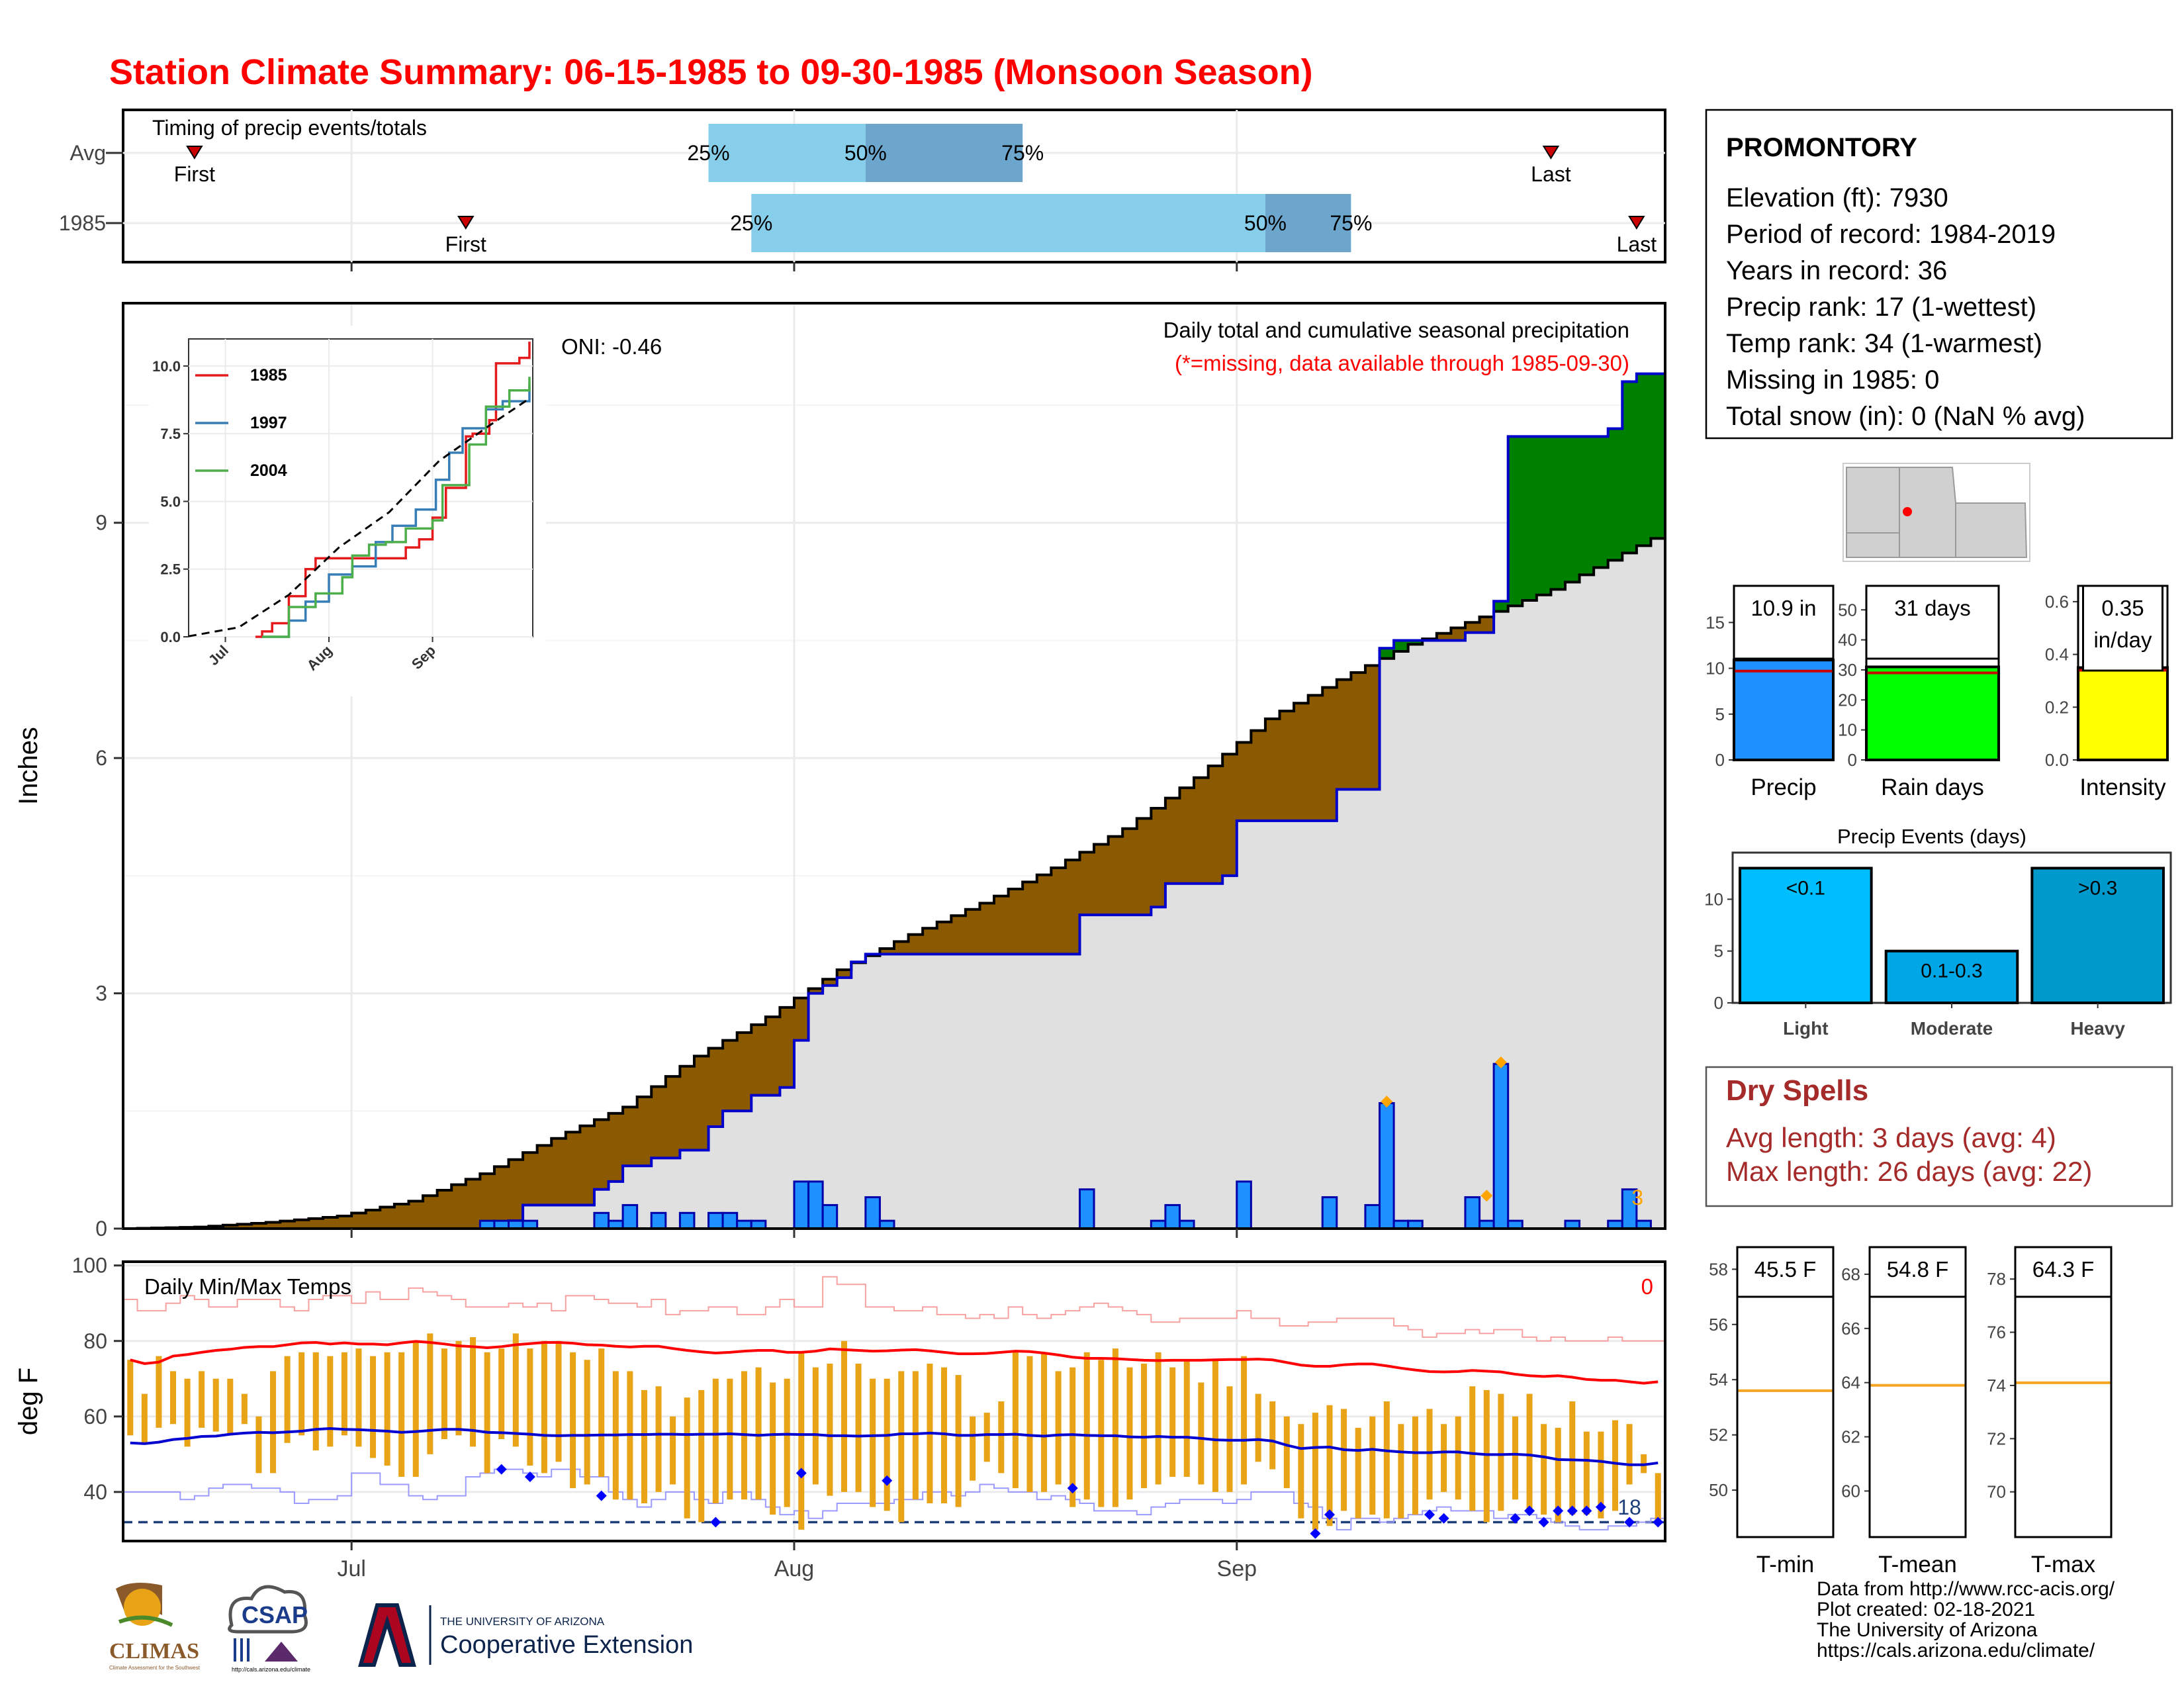 The height and width of the screenshot is (1688, 2184). What do you see at coordinates (1647, 1286) in the screenshot?
I see `temp-corner-count: 0` at bounding box center [1647, 1286].